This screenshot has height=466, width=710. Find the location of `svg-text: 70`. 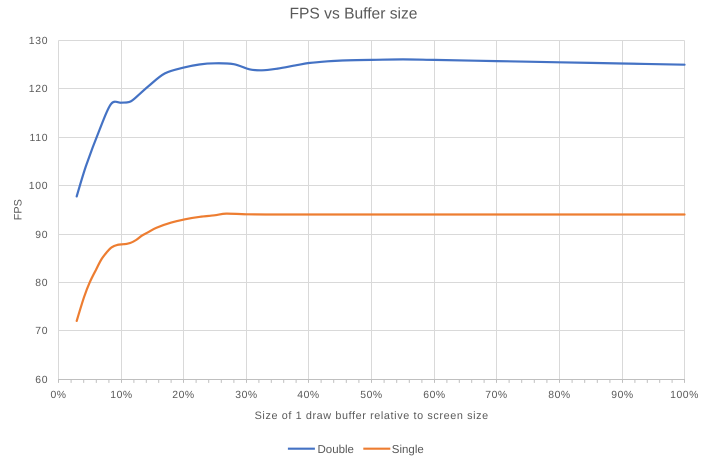

svg-text: 70 is located at coordinates (41, 331).